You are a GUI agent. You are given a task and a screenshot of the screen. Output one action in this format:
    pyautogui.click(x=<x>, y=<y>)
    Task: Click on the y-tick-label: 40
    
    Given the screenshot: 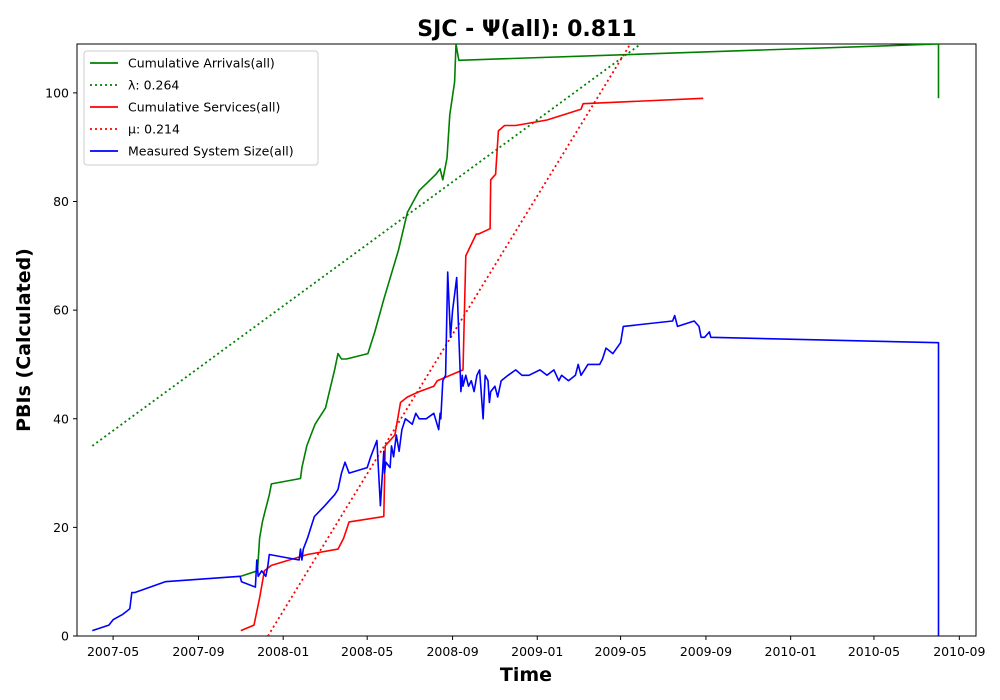 What is the action you would take?
    pyautogui.click(x=61, y=418)
    